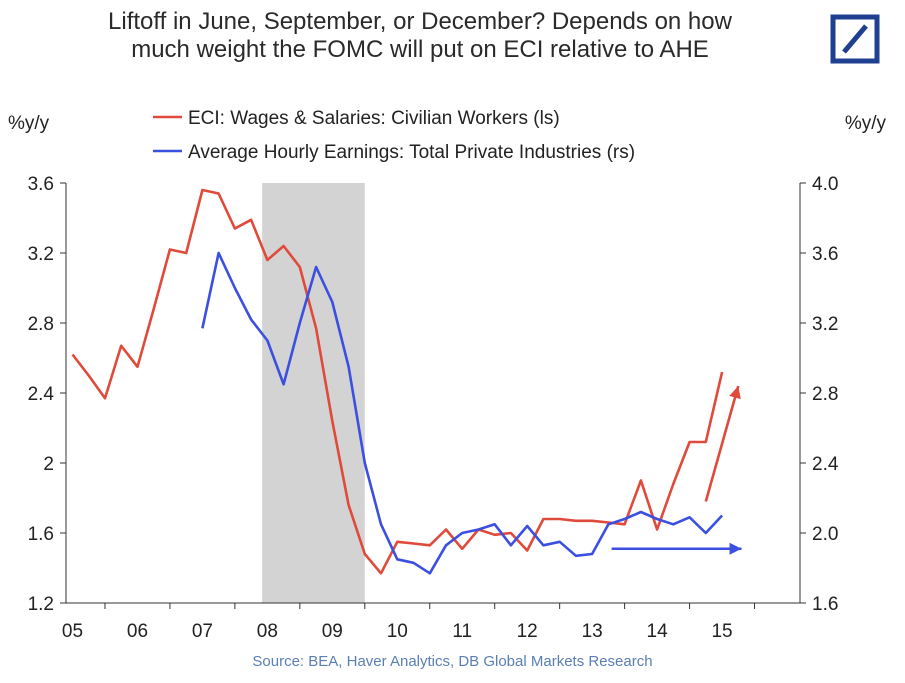  Describe the element at coordinates (29, 123) in the screenshot. I see `left-axis-label: %y/y` at that location.